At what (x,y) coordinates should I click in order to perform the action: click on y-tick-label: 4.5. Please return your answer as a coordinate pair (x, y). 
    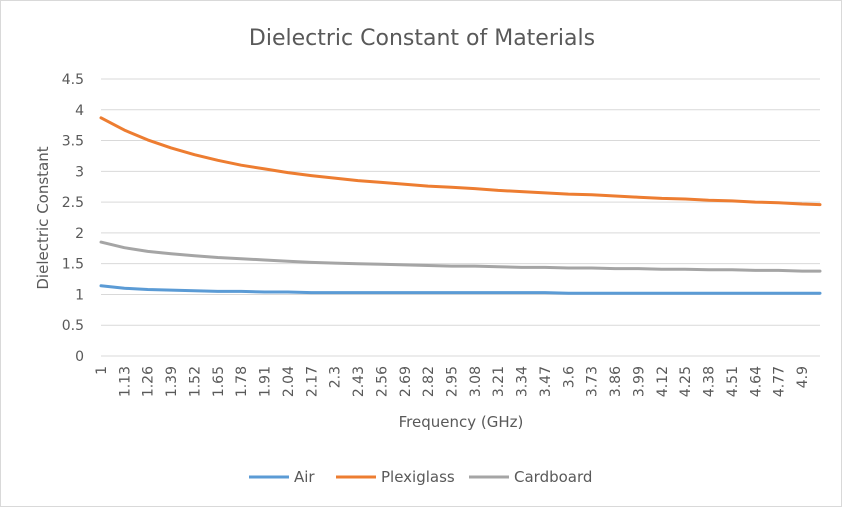
    Looking at the image, I should click on (73, 80).